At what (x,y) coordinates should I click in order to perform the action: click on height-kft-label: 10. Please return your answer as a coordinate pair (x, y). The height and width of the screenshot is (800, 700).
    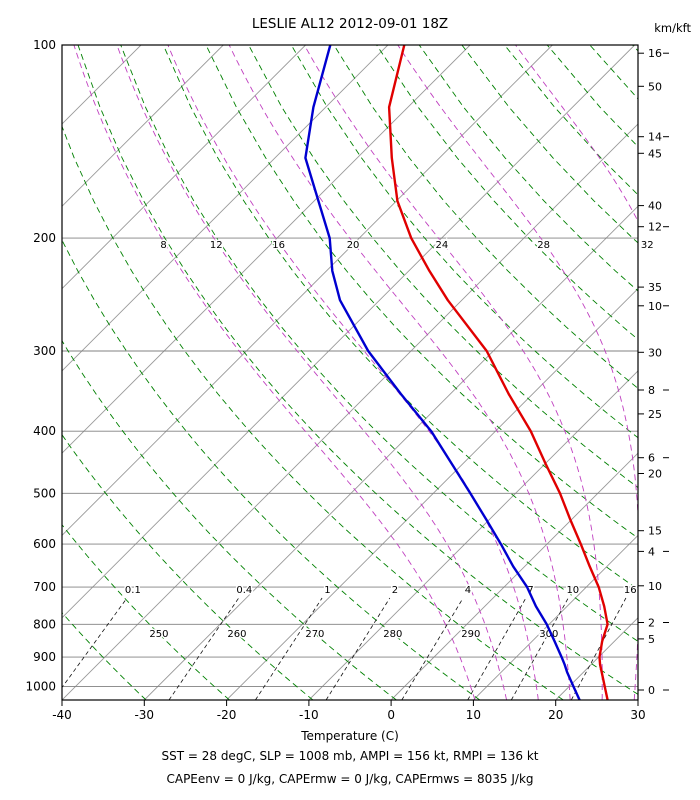
    Looking at the image, I should click on (655, 586).